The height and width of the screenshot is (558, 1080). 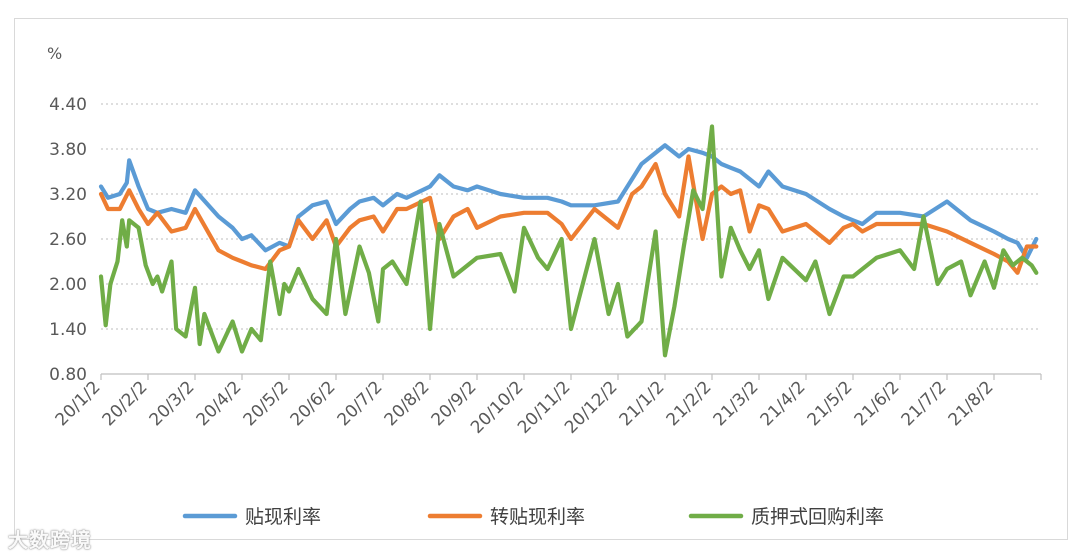 I want to click on legend: 贴现利率 转贴现利率 质押式回购利率, so click(x=533, y=517).